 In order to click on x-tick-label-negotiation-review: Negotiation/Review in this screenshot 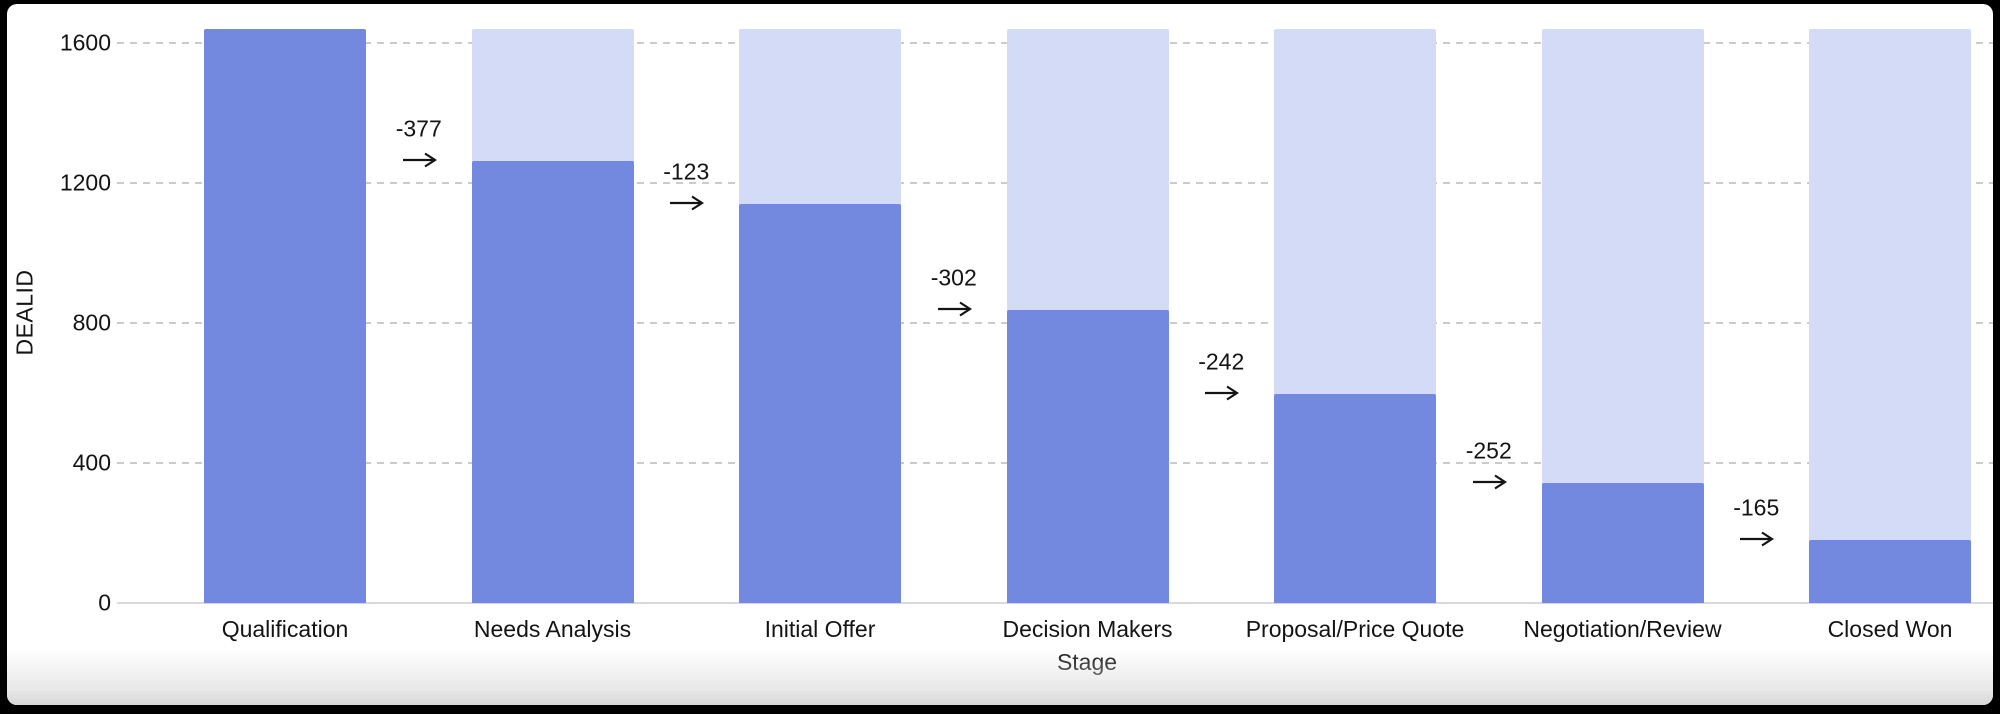, I will do `click(1622, 629)`.